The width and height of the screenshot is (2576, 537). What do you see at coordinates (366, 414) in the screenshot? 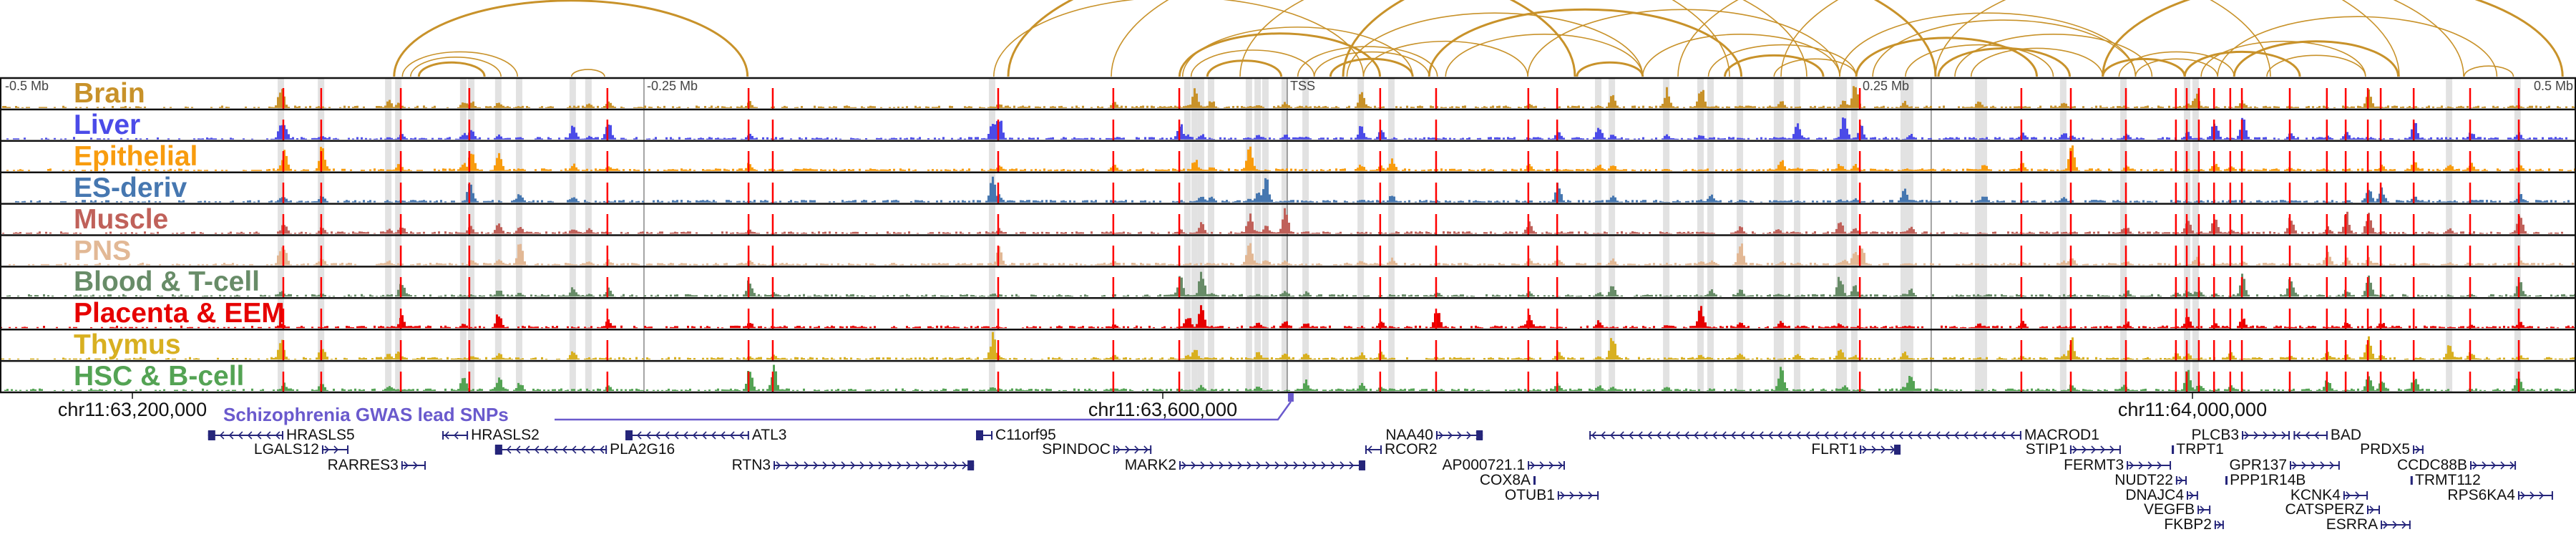
I see `snp-track-label: Schizophrenia GWAS lead SNPs` at bounding box center [366, 414].